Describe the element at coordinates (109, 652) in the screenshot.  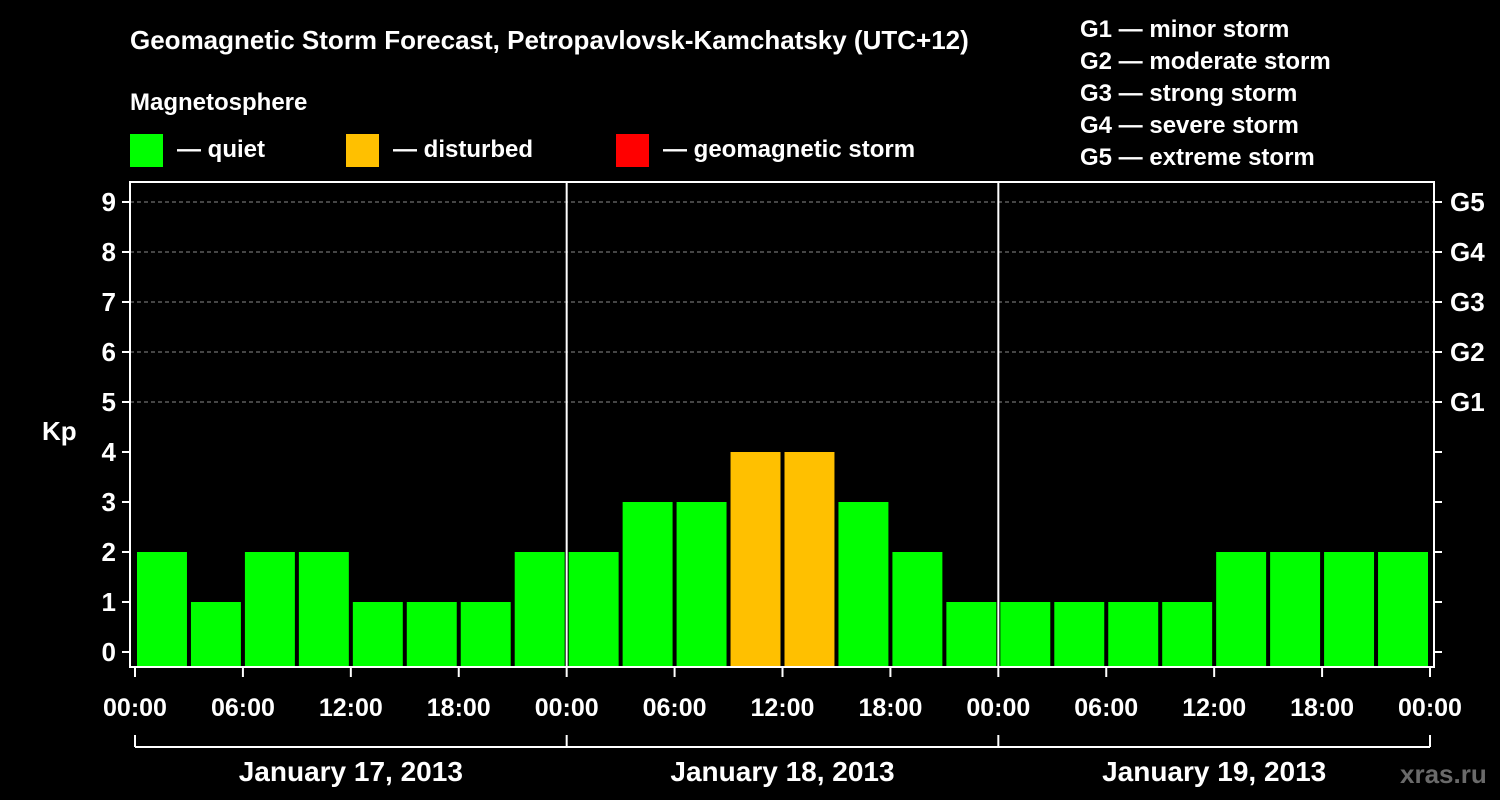
I see `ytick-label-0: 0` at that location.